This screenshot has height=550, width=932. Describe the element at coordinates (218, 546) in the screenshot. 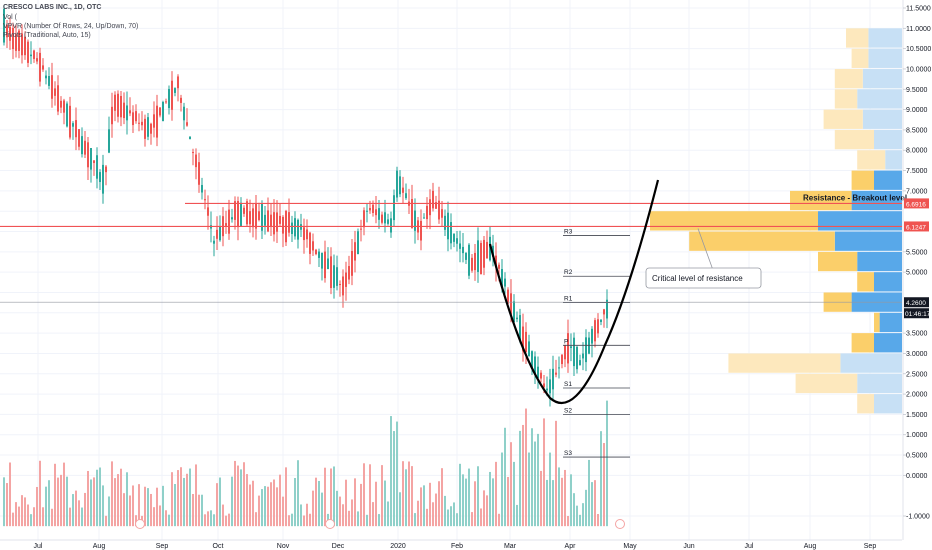

I see `time-tick-label: Oct` at that location.